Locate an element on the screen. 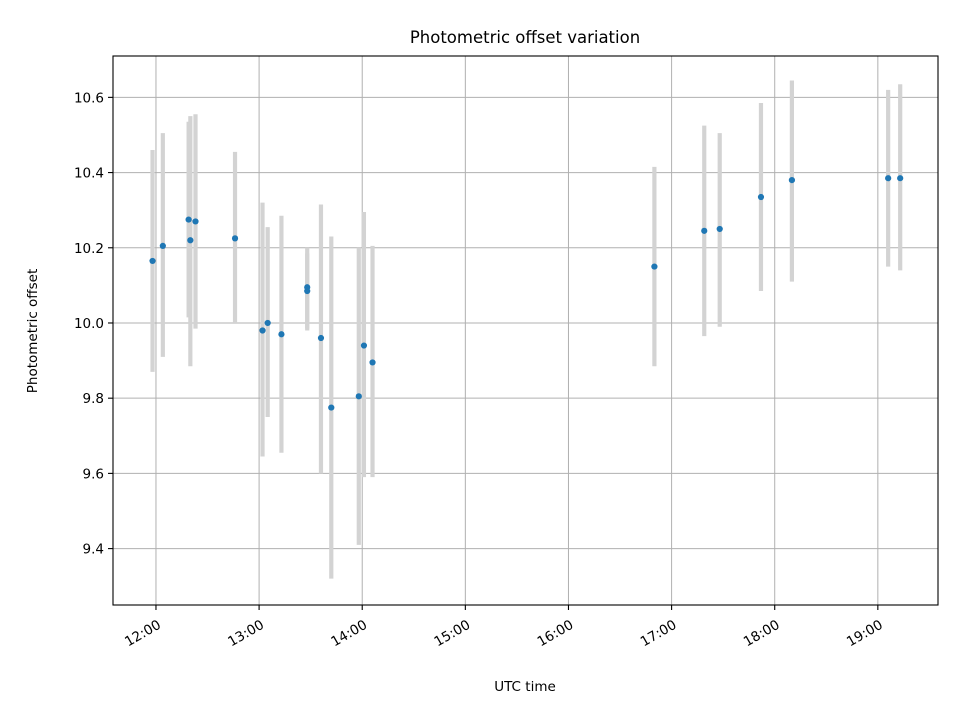  y-tick-label: 9.6 is located at coordinates (93, 474).